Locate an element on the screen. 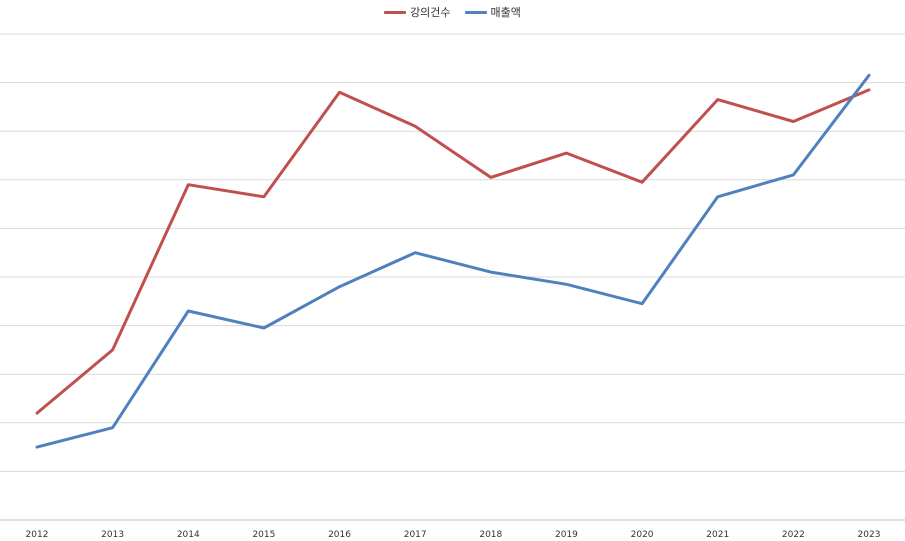 The image size is (905, 541). legend-item-series-1: 강의건수 is located at coordinates (417, 12).